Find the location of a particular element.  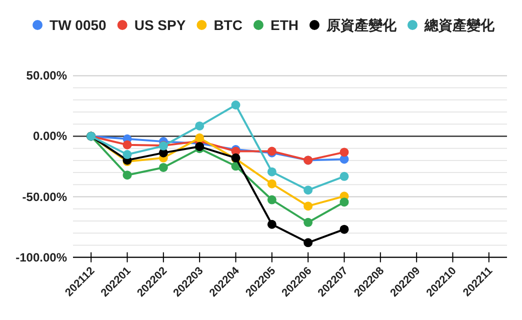

legend-label: 原資產變化 is located at coordinates (361, 25).